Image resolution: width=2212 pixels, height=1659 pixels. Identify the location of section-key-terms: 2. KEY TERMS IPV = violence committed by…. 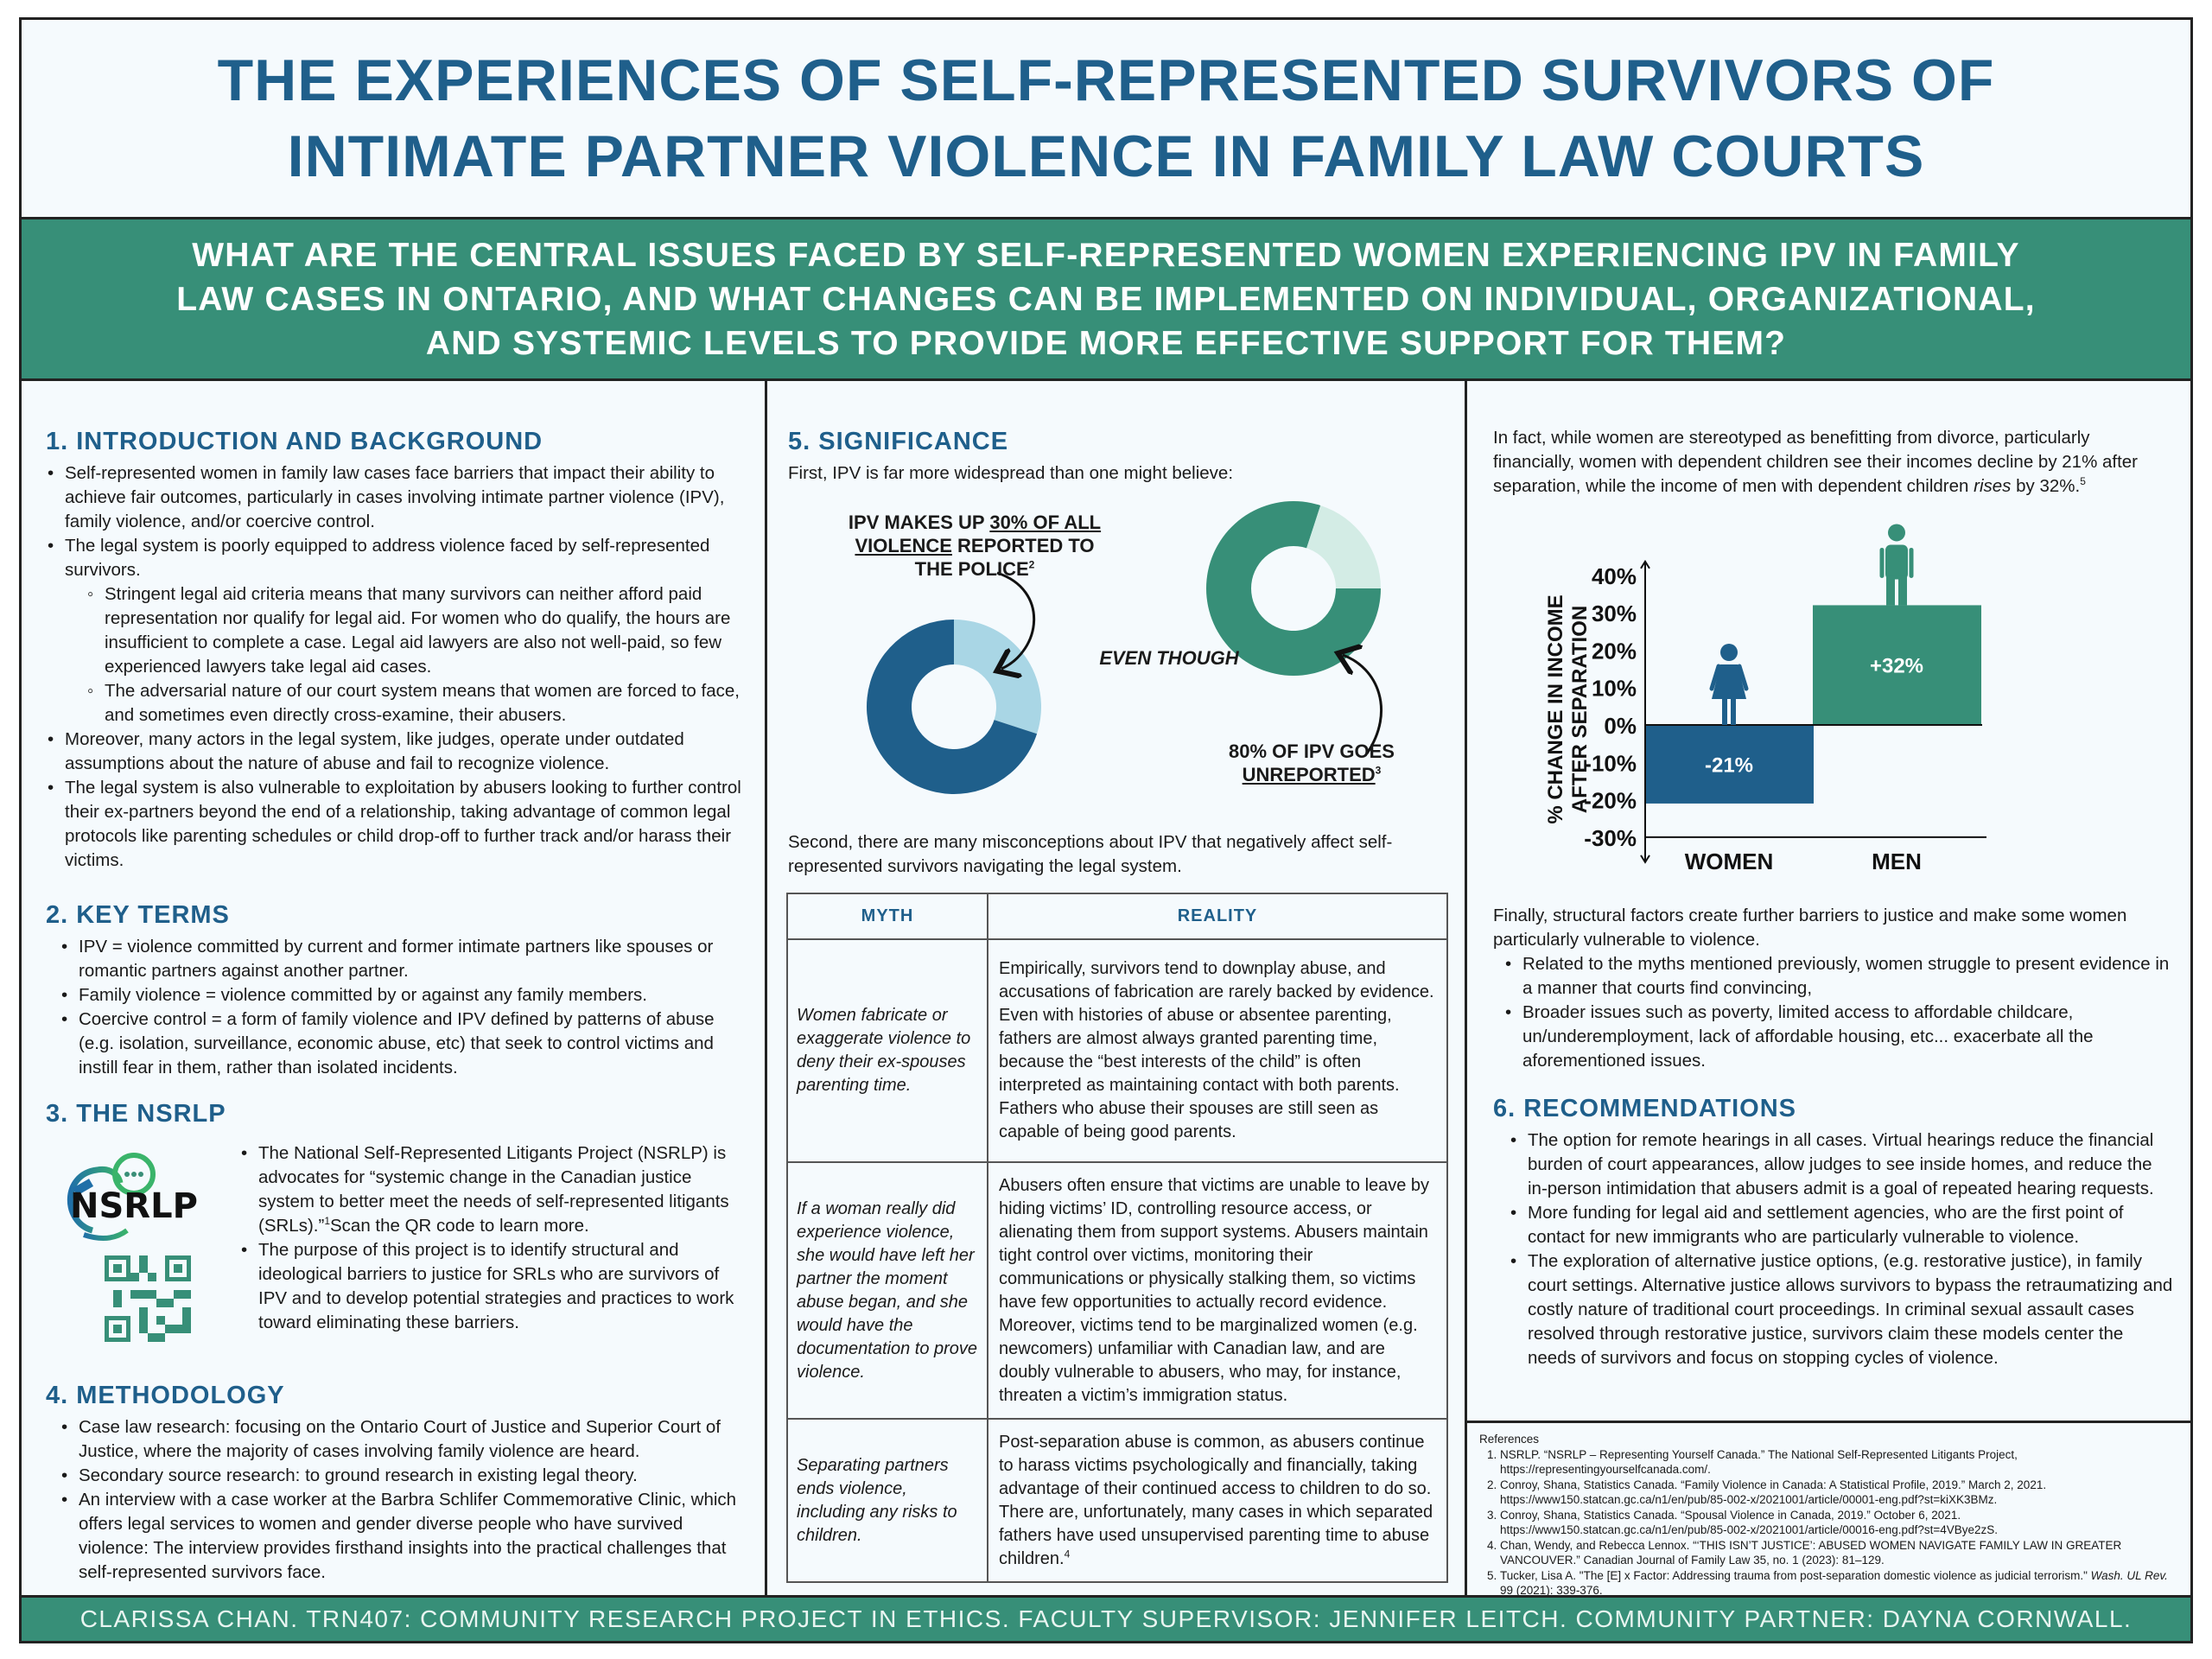
(396, 990).